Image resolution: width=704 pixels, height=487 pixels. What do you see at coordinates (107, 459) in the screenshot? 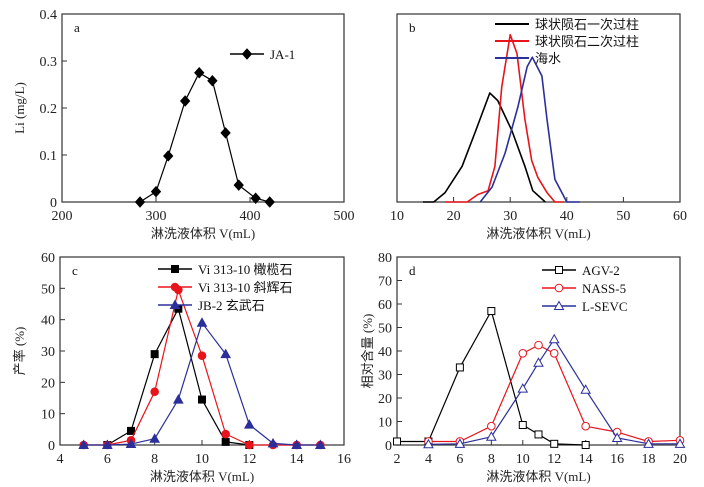
I see `x-tick-label: 6` at bounding box center [107, 459].